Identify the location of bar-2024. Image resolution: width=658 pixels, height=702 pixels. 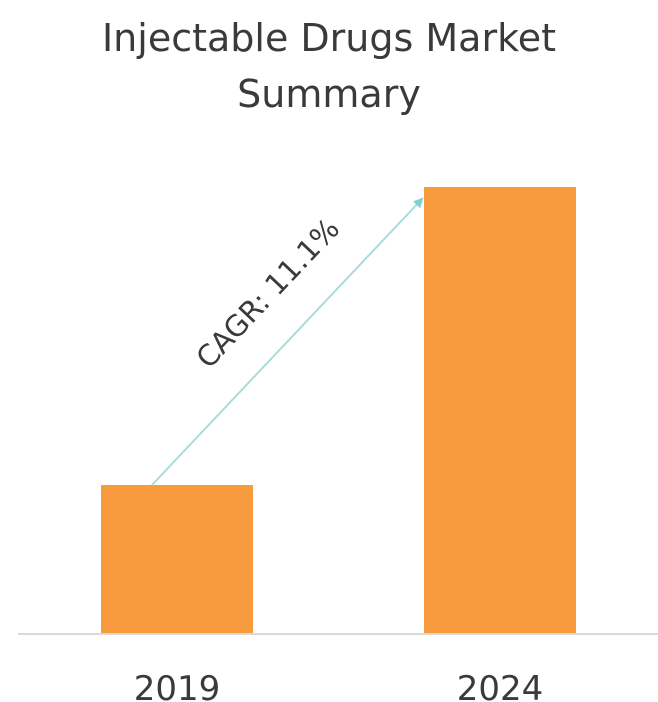
(500, 410).